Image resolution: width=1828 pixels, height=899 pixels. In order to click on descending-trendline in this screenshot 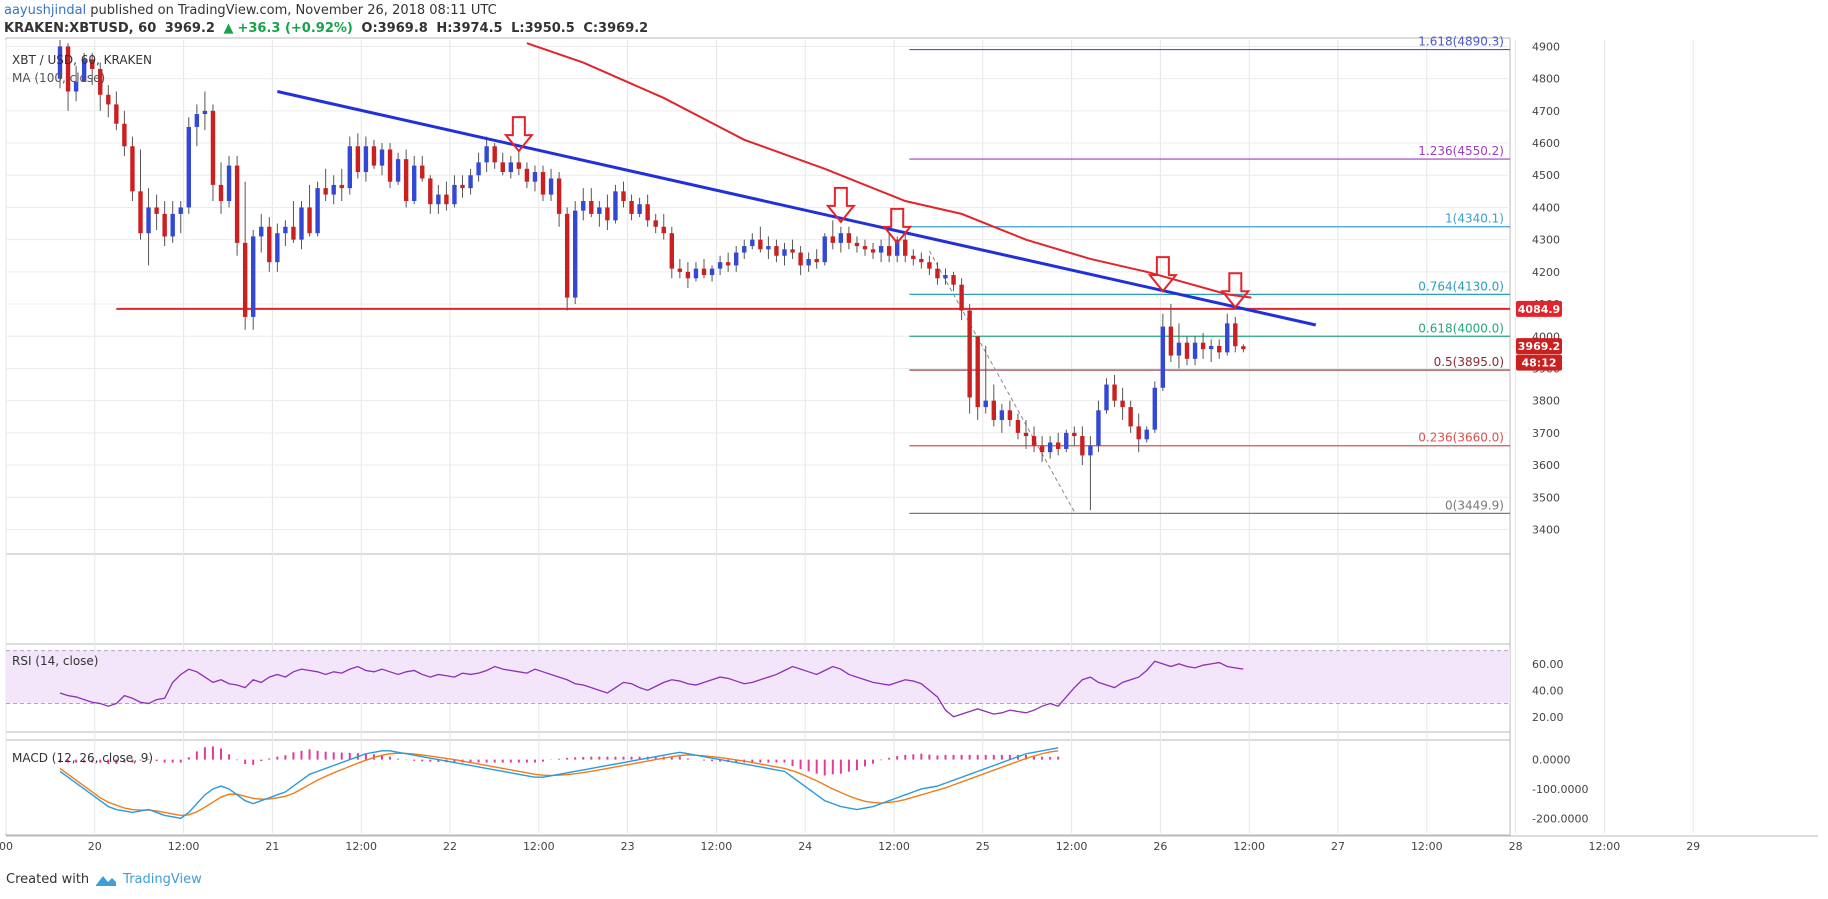, I will do `click(797, 208)`.